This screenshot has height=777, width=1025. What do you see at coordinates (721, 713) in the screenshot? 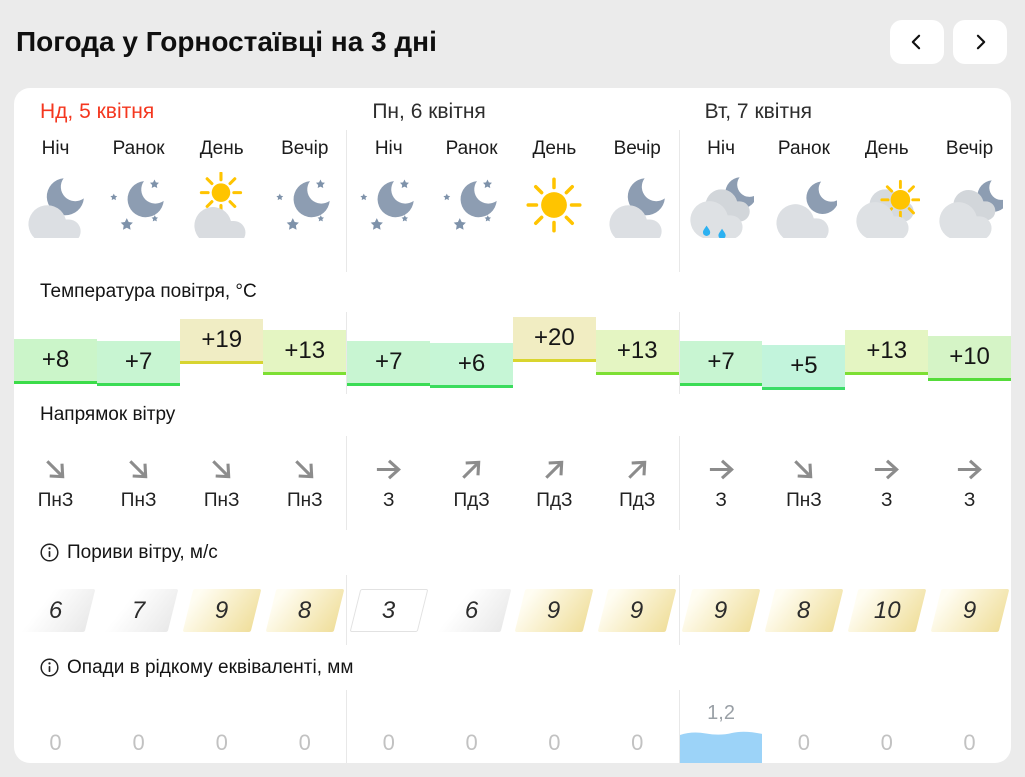
I see `precip-value: 1,2` at bounding box center [721, 713].